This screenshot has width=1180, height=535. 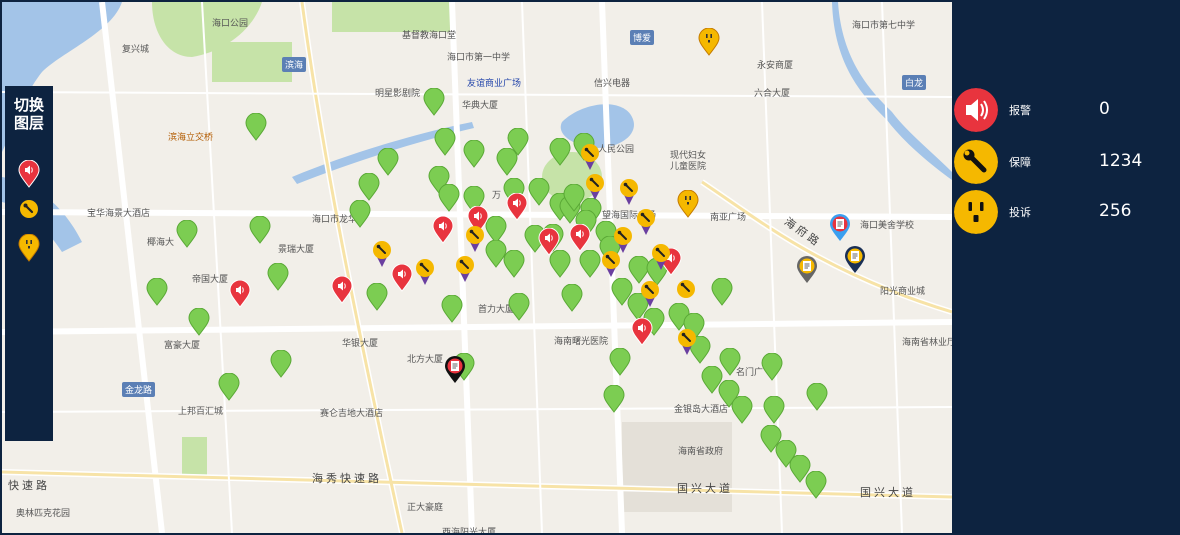 What do you see at coordinates (1066, 110) in the screenshot?
I see `stat-row-alarm: 报警 0` at bounding box center [1066, 110].